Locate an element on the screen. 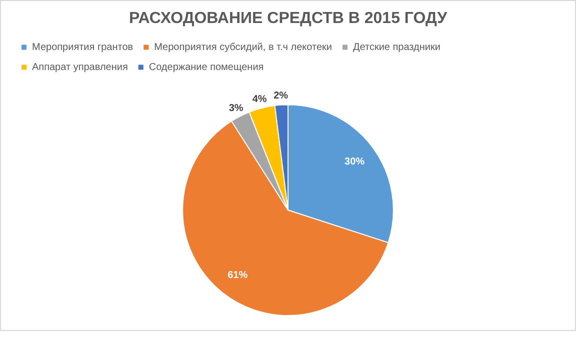 The width and height of the screenshot is (576, 337). legend-label: Мероприятия грантов is located at coordinates (83, 47).